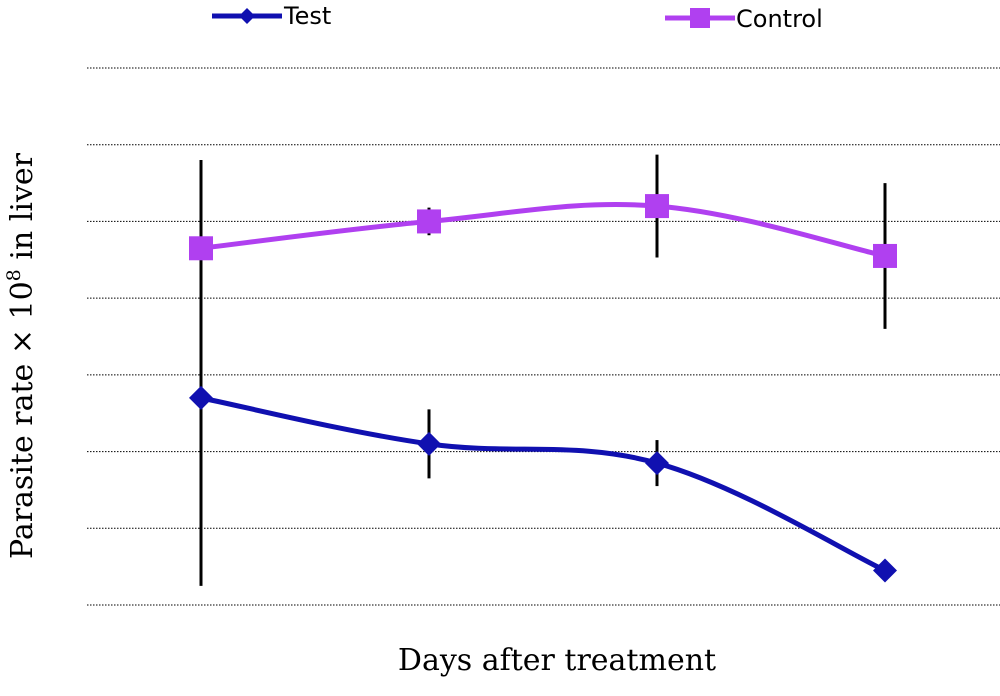  I want to click on legend-marker-test, so click(247, 16).